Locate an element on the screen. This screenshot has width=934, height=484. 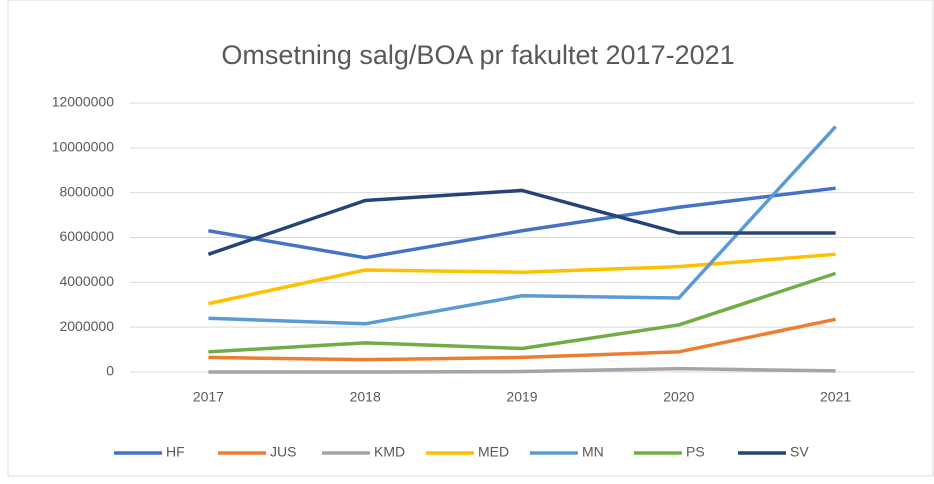
legend-label: PS is located at coordinates (695, 452).